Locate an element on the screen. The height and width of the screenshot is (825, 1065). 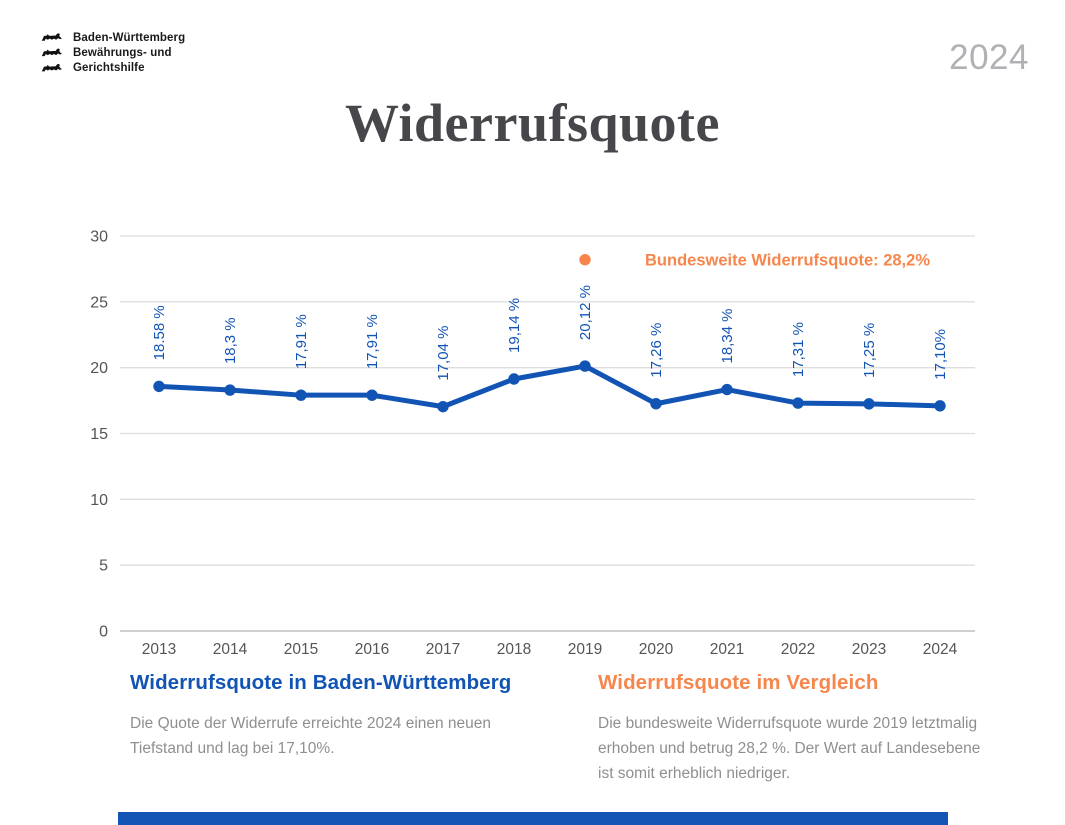
y-tick-label: 0 is located at coordinates (103, 632).